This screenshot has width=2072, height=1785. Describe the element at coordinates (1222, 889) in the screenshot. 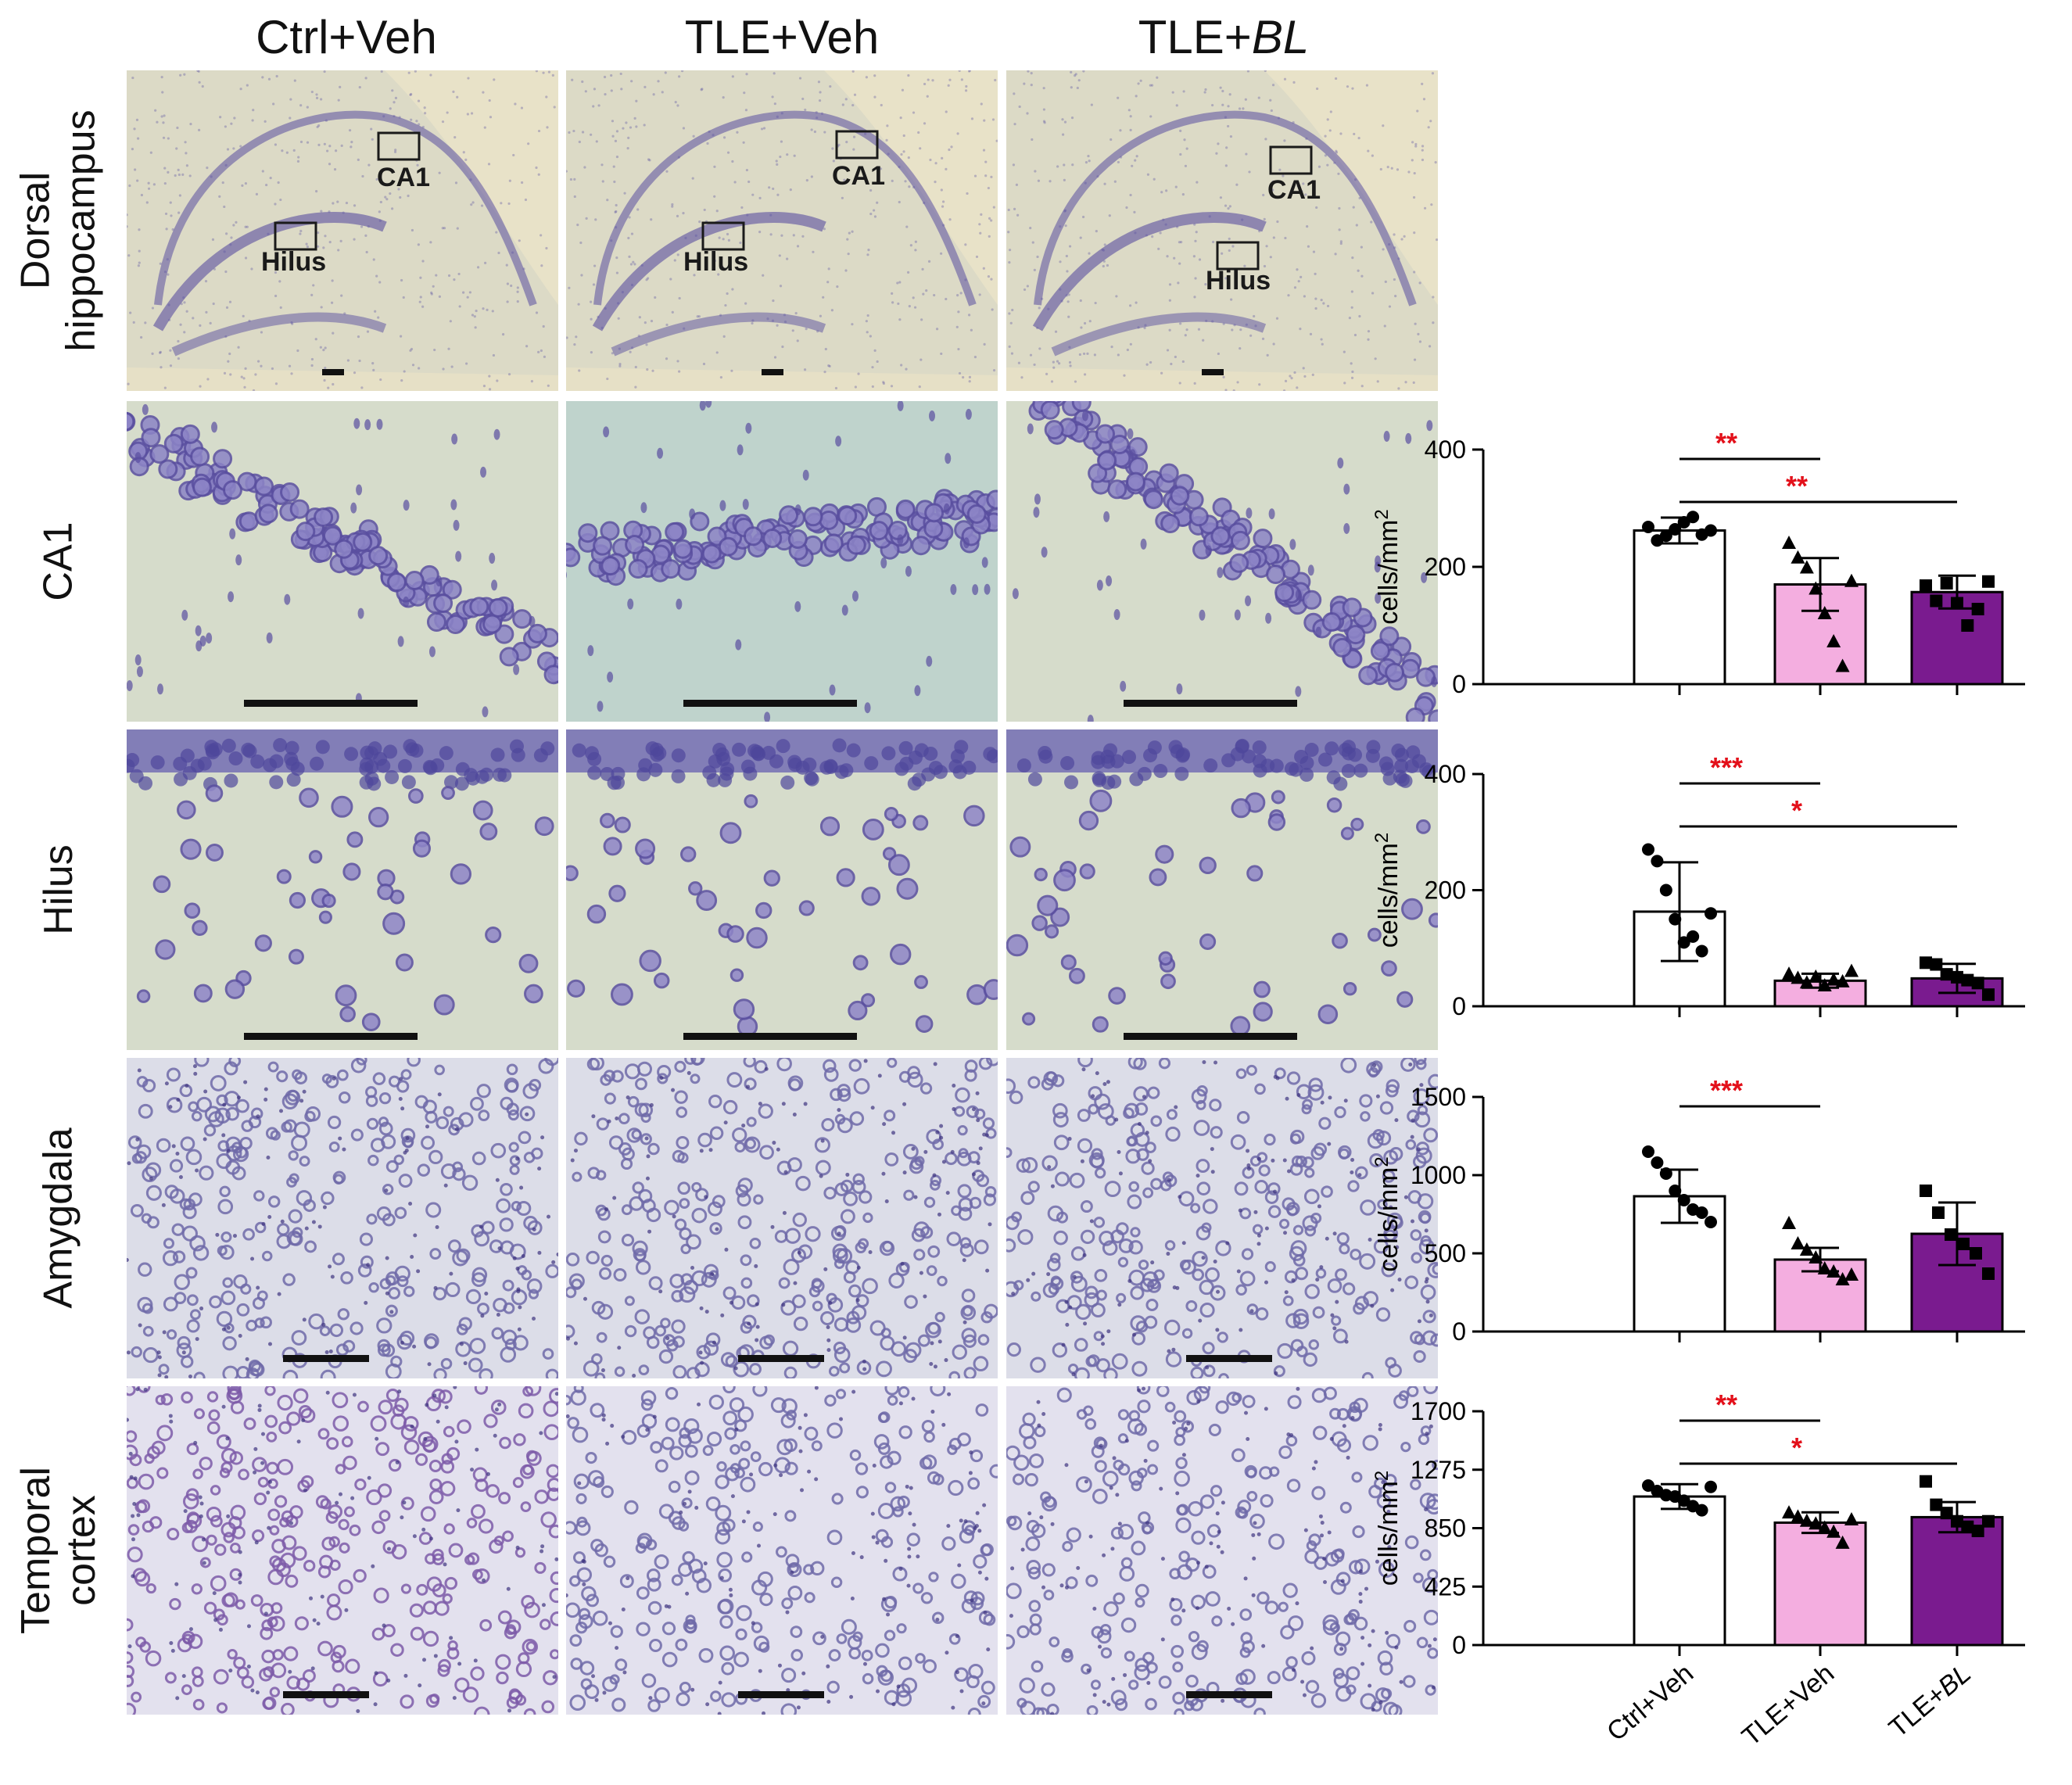

I see `micrograph-hilus-tle-bl` at that location.